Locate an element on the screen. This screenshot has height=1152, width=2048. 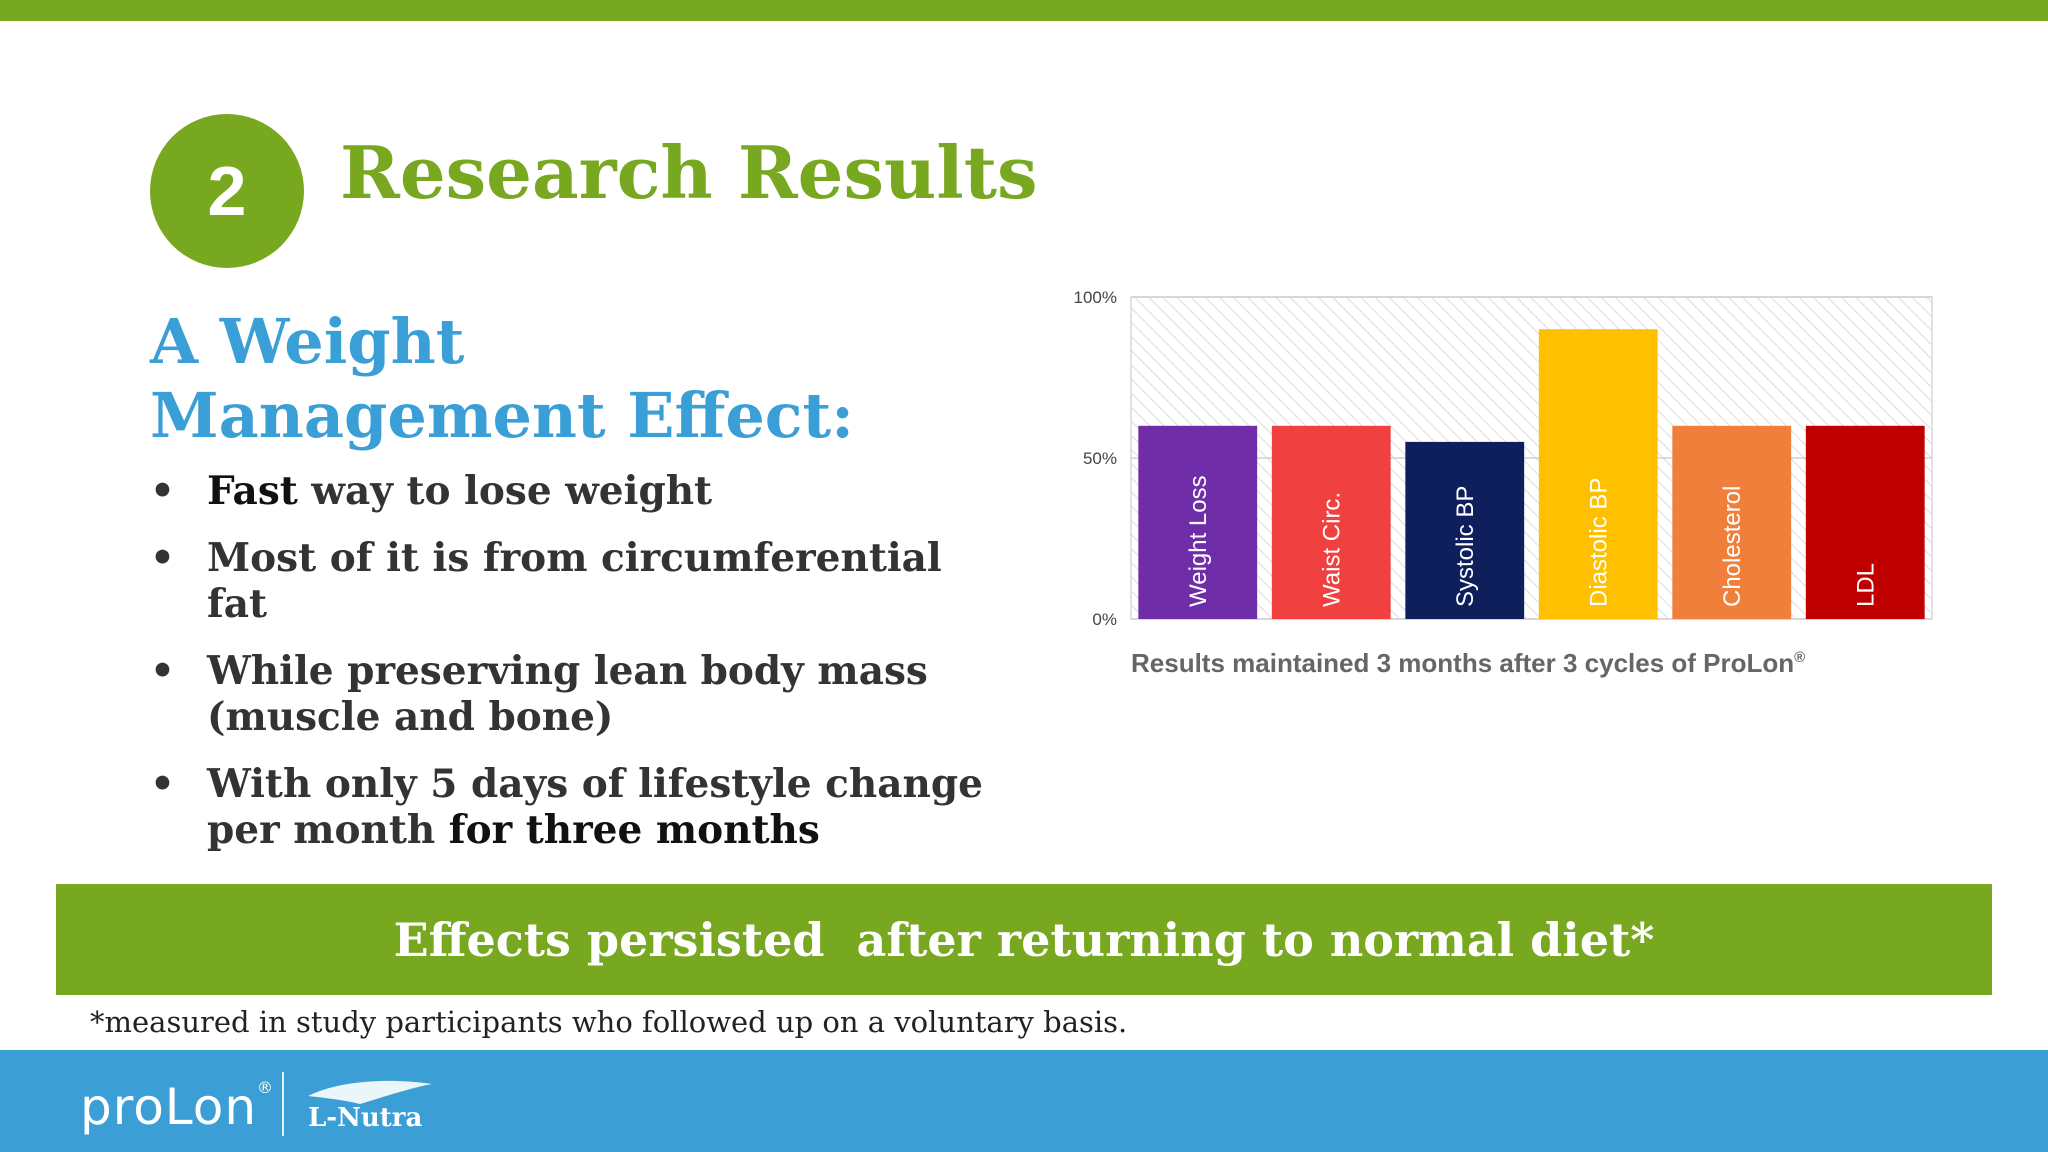
subtitle-line: Management Effect: is located at coordinates (502, 415).